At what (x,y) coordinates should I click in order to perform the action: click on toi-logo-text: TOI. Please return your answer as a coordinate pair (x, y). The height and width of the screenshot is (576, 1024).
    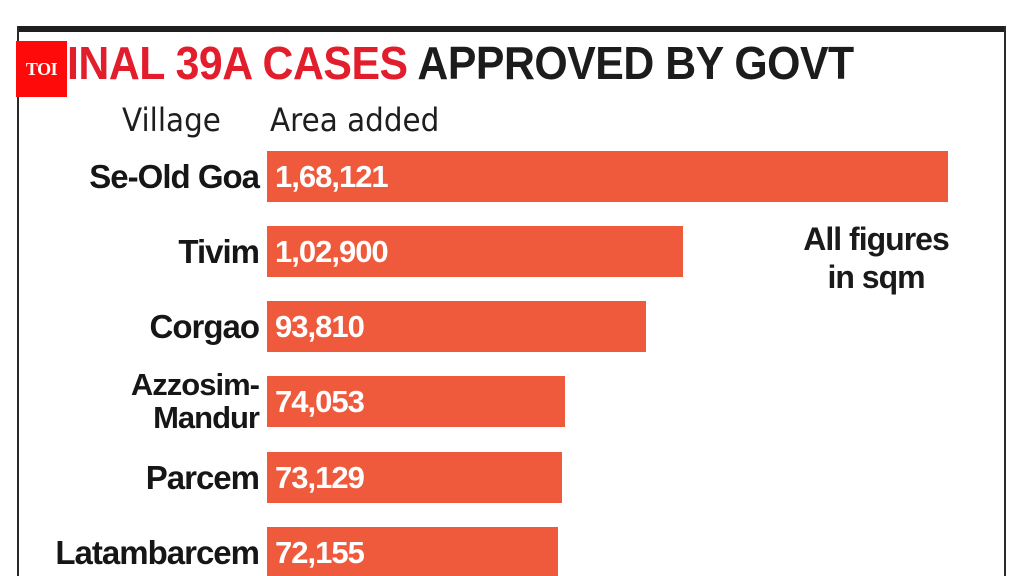
    Looking at the image, I should click on (41, 68).